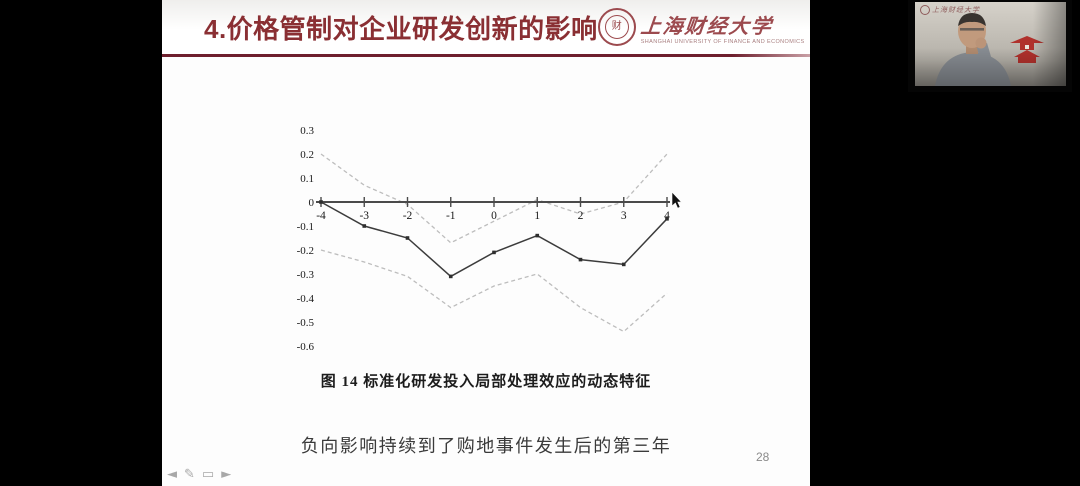  I want to click on next-slide-button: ►, so click(226, 474).